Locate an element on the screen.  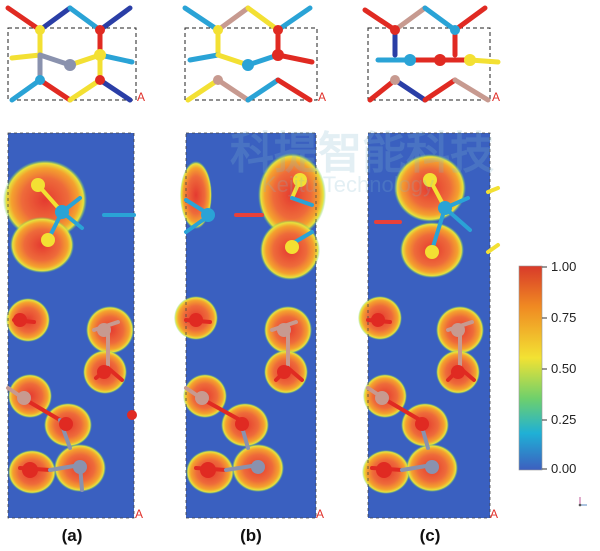
map-cell-mark-c: A is located at coordinates (494, 514).